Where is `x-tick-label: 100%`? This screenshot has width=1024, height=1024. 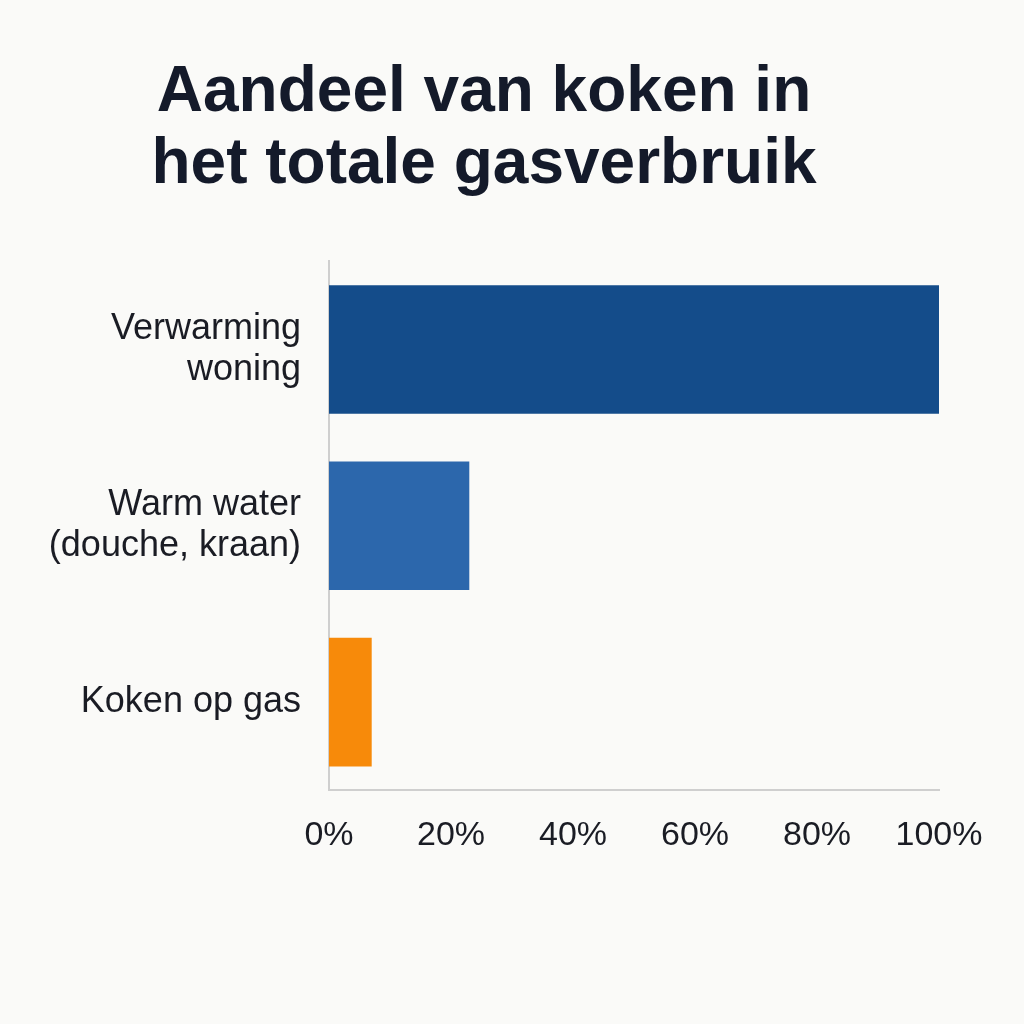 x-tick-label: 100% is located at coordinates (939, 832).